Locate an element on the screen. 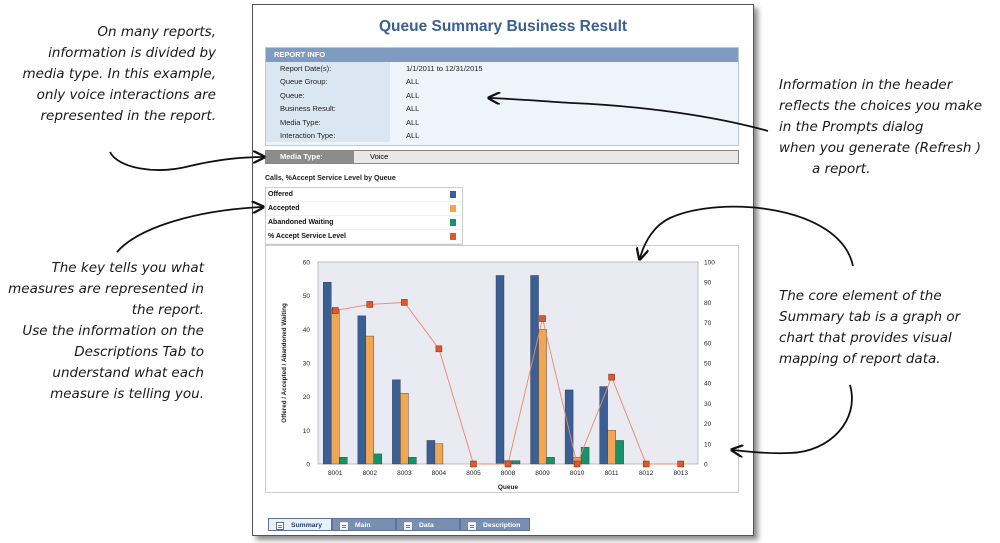  chart-heading: Calls, %Accept Service Level by Queue is located at coordinates (330, 178).